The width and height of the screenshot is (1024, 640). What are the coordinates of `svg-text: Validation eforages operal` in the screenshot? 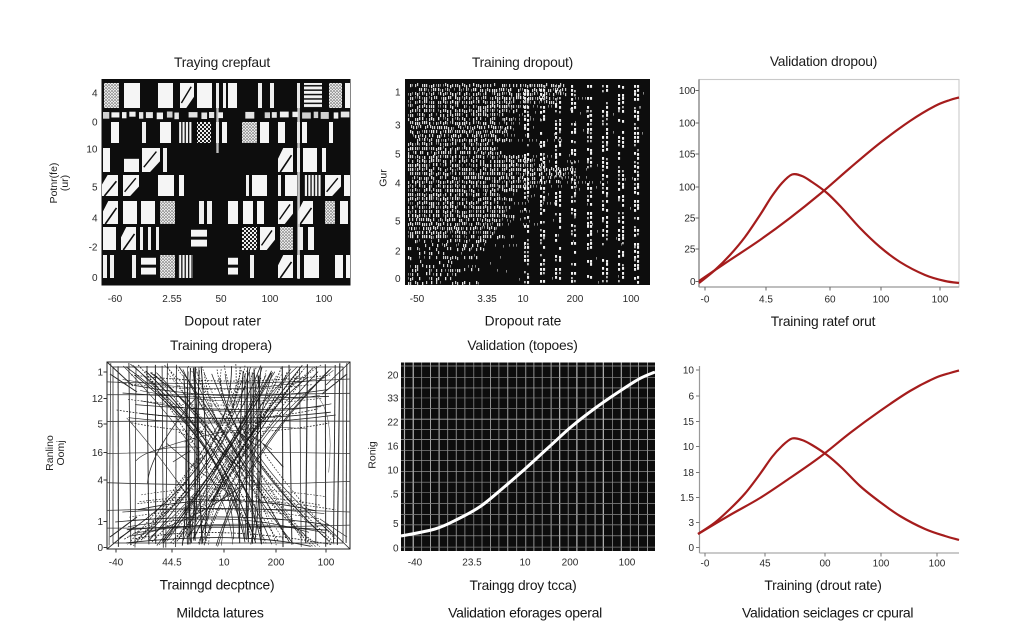 It's located at (525, 613).